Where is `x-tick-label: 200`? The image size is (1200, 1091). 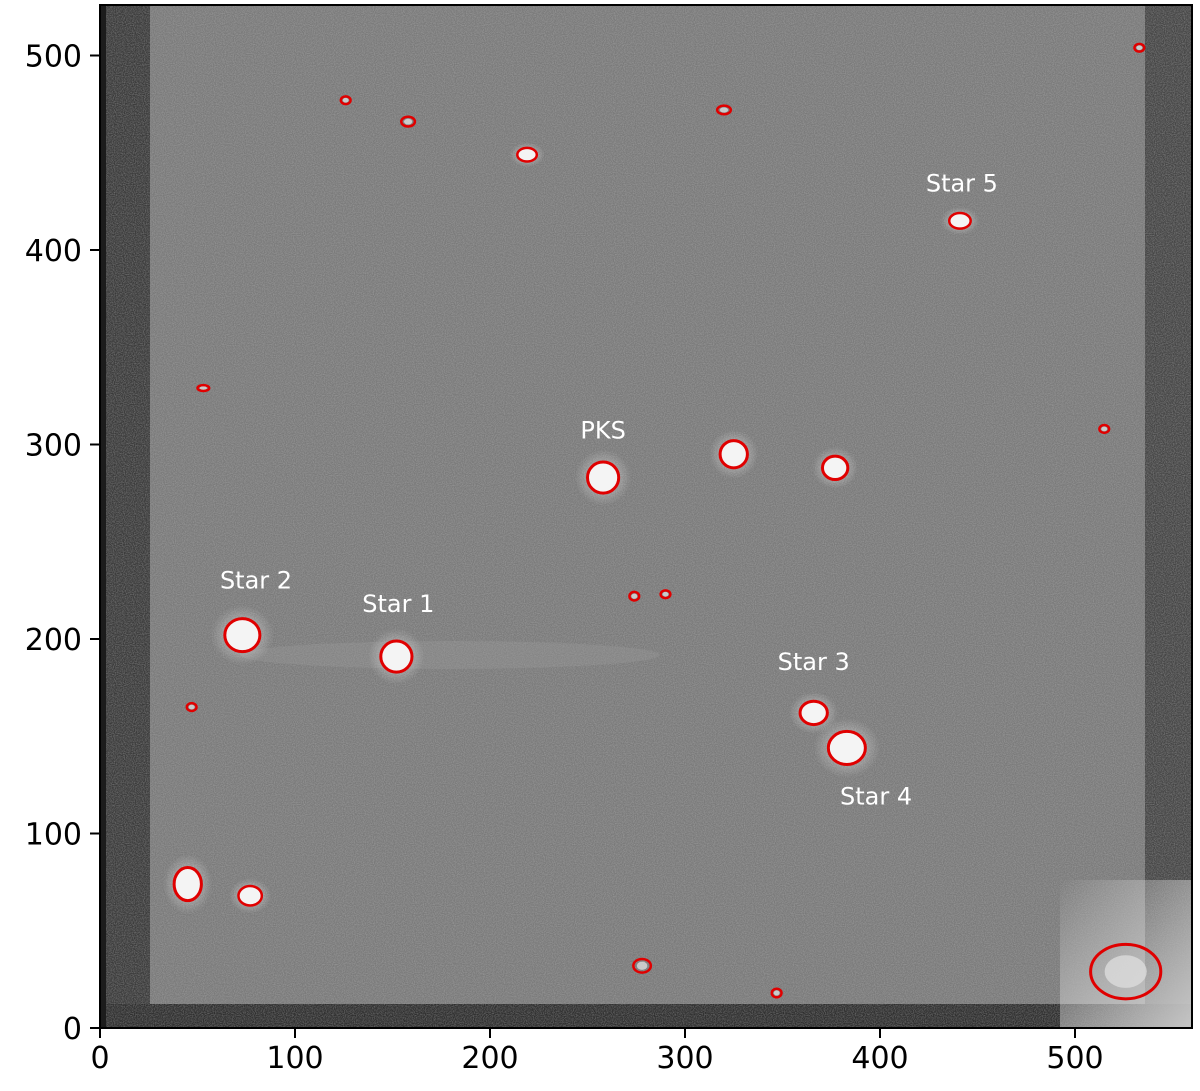
x-tick-label: 200 is located at coordinates (489, 1058).